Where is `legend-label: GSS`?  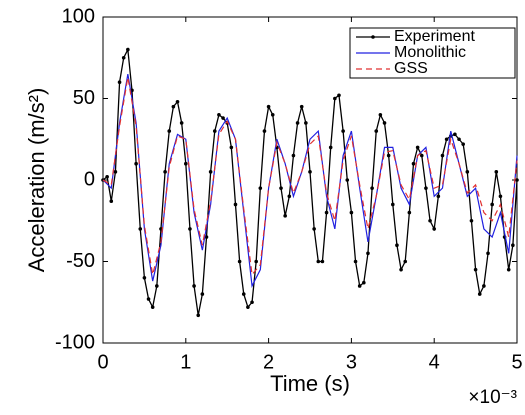 legend-label: GSS is located at coordinates (411, 68).